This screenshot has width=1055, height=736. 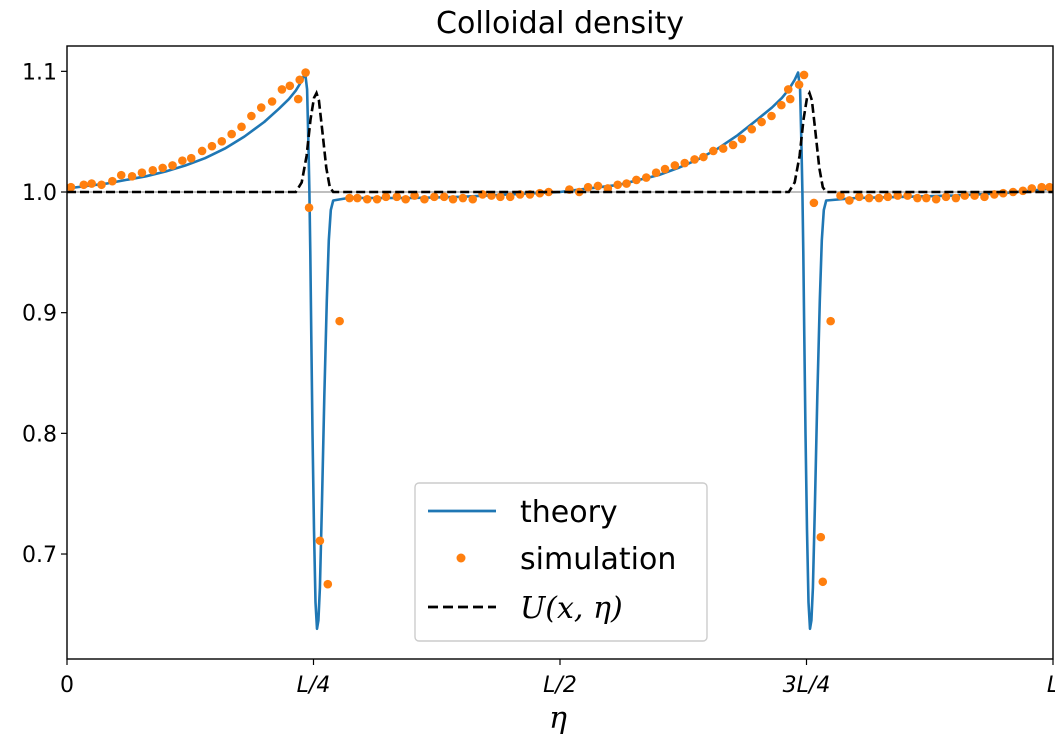 What do you see at coordinates (39, 193) in the screenshot?
I see `y-tick-label: 1.0` at bounding box center [39, 193].